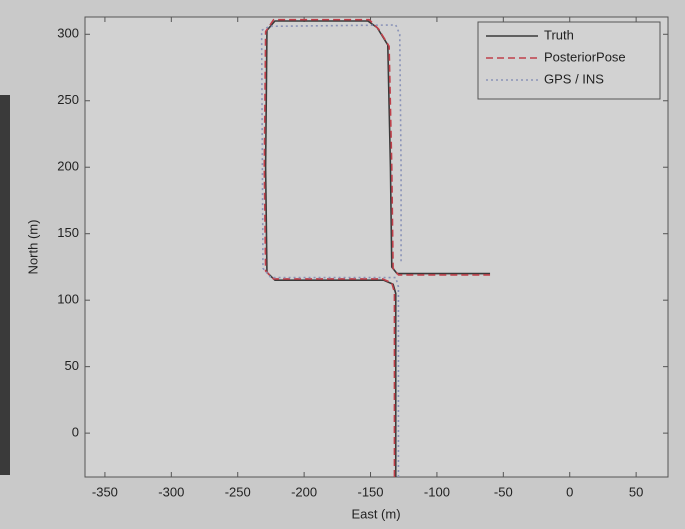  Describe the element at coordinates (503, 491) in the screenshot. I see `x-tick-label: -50` at that location.